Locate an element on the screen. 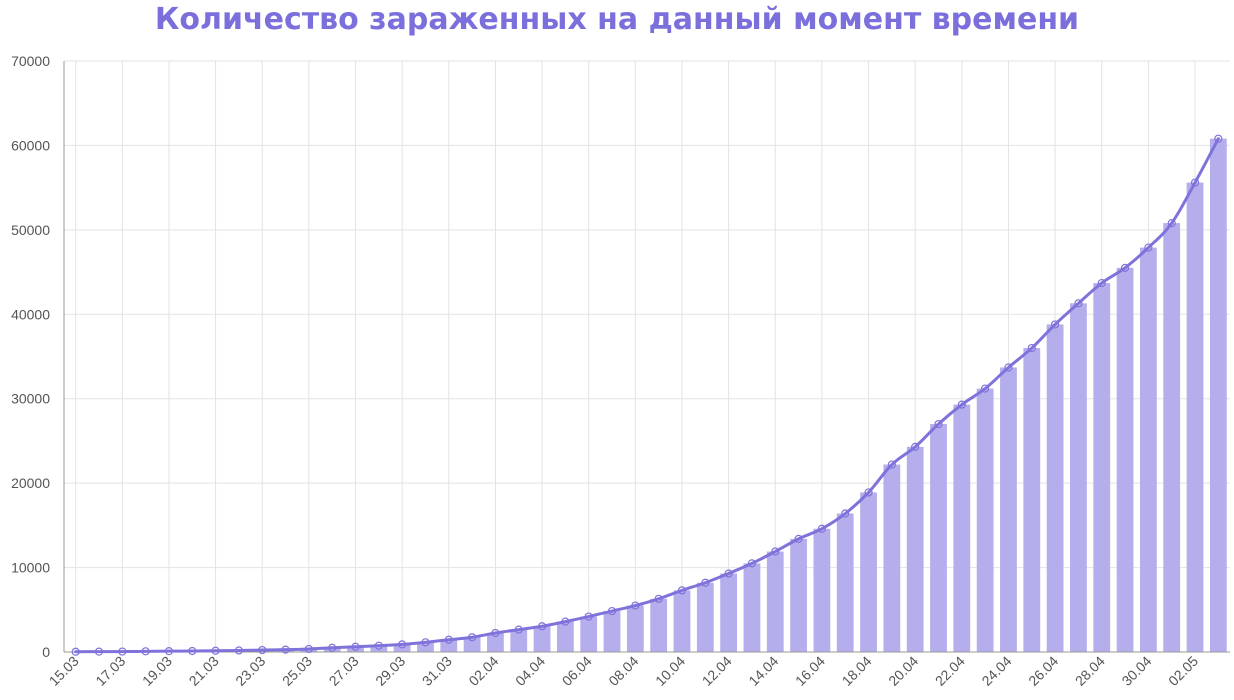 The image size is (1234, 700). y-tick-label: 50000 is located at coordinates (30, 230).